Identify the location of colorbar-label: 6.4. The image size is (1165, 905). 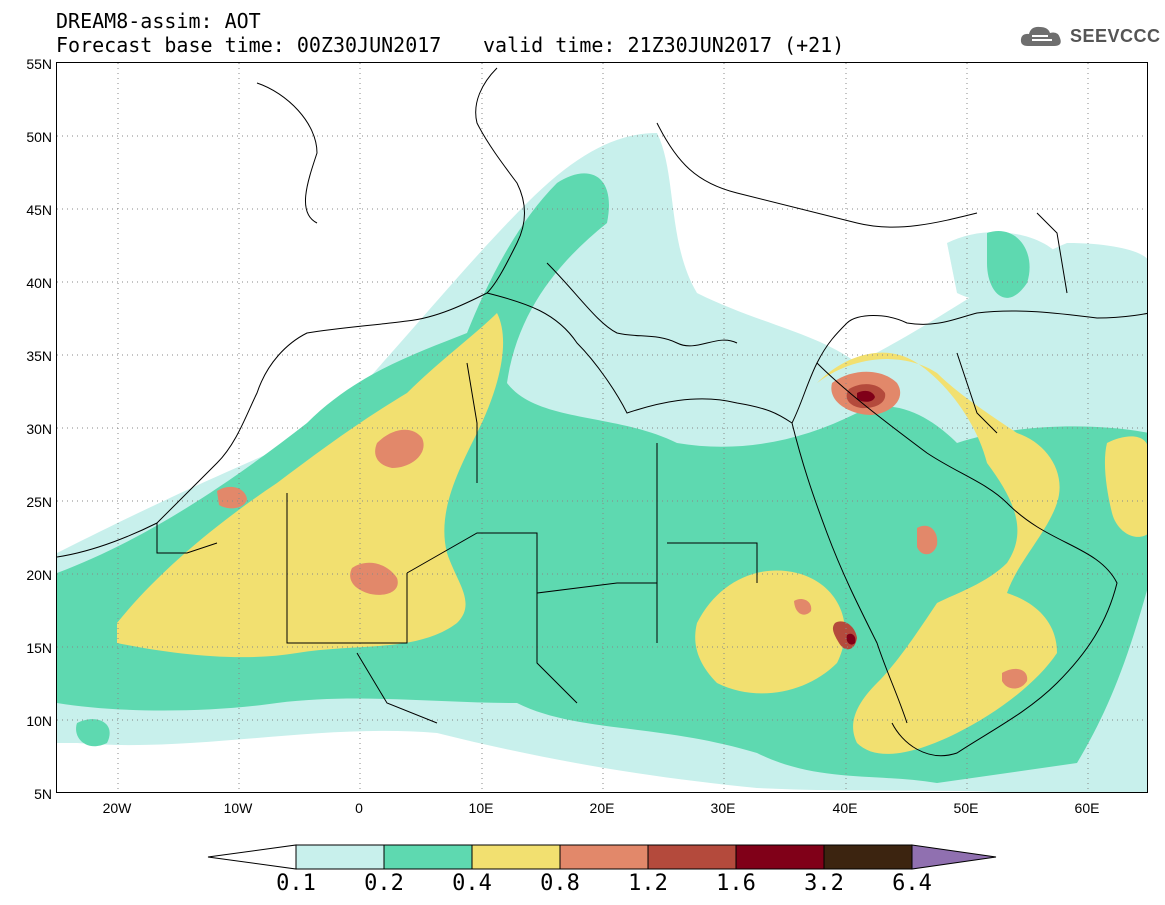
(912, 883).